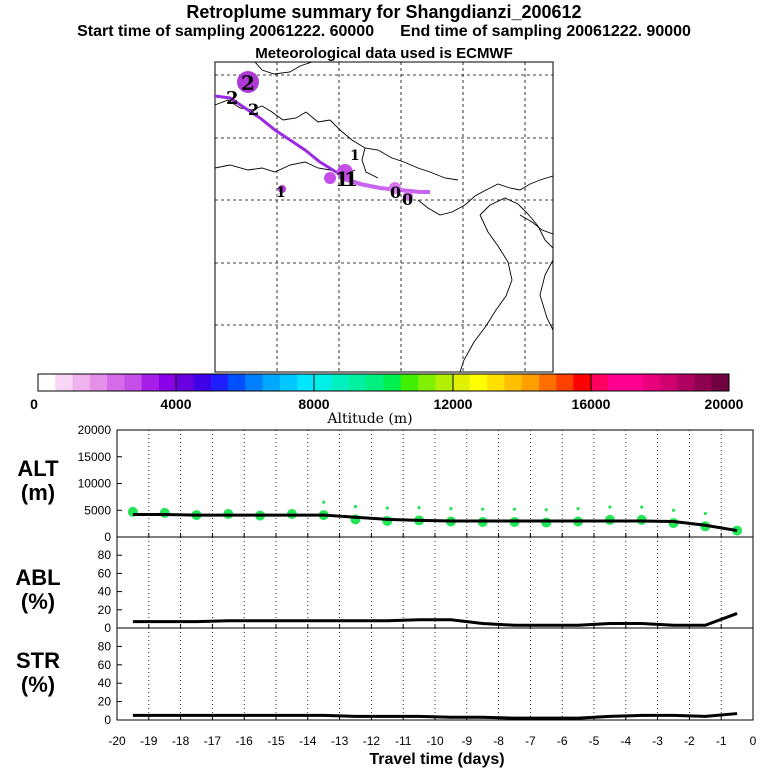  I want to click on x-tick-label: -14, so click(308, 741).